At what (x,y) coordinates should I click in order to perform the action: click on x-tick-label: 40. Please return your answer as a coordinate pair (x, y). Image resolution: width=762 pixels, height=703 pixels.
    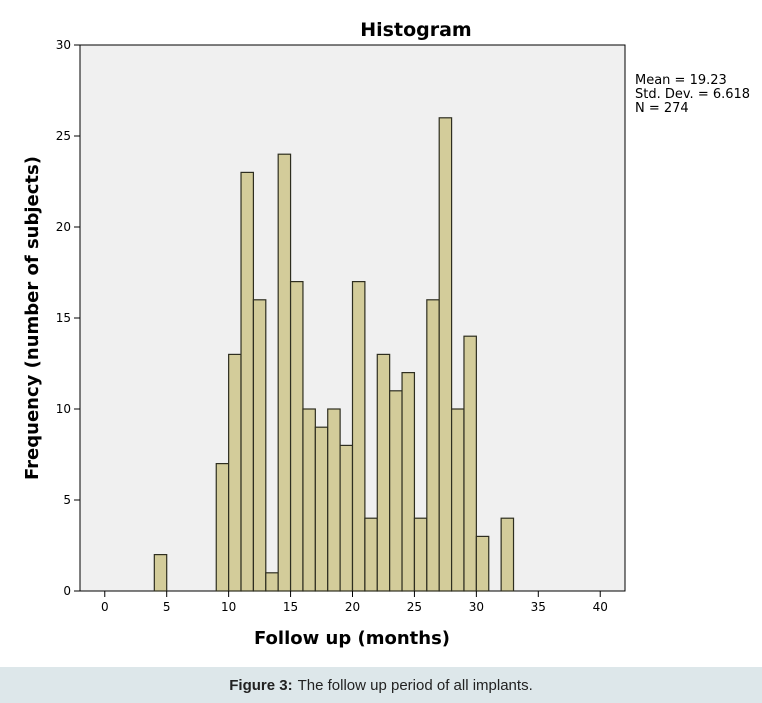
    Looking at the image, I should click on (600, 607).